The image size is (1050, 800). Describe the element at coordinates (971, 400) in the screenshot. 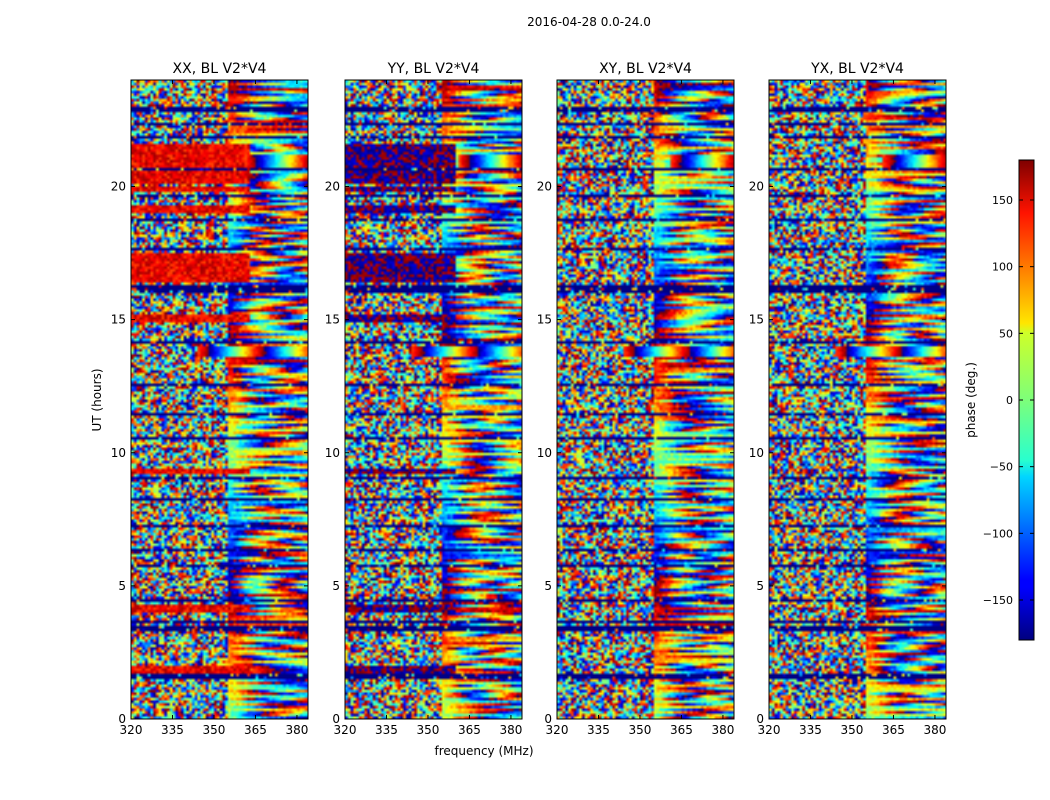

I see `colorbar-label: phase (deg.)` at that location.